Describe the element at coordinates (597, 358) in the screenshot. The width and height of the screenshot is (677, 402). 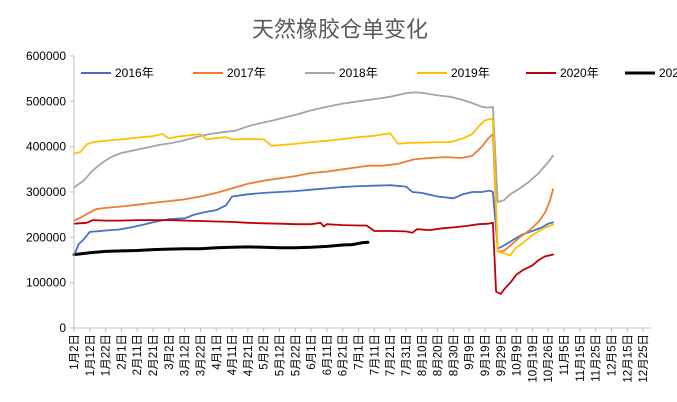
I see `x-tick-label: 11月25日` at that location.